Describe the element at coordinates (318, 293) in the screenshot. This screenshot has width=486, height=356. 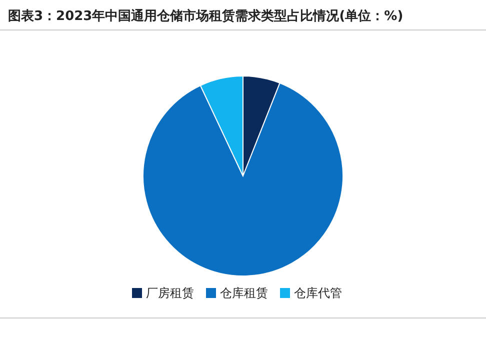
I see `legend-label: 仓库代管` at that location.